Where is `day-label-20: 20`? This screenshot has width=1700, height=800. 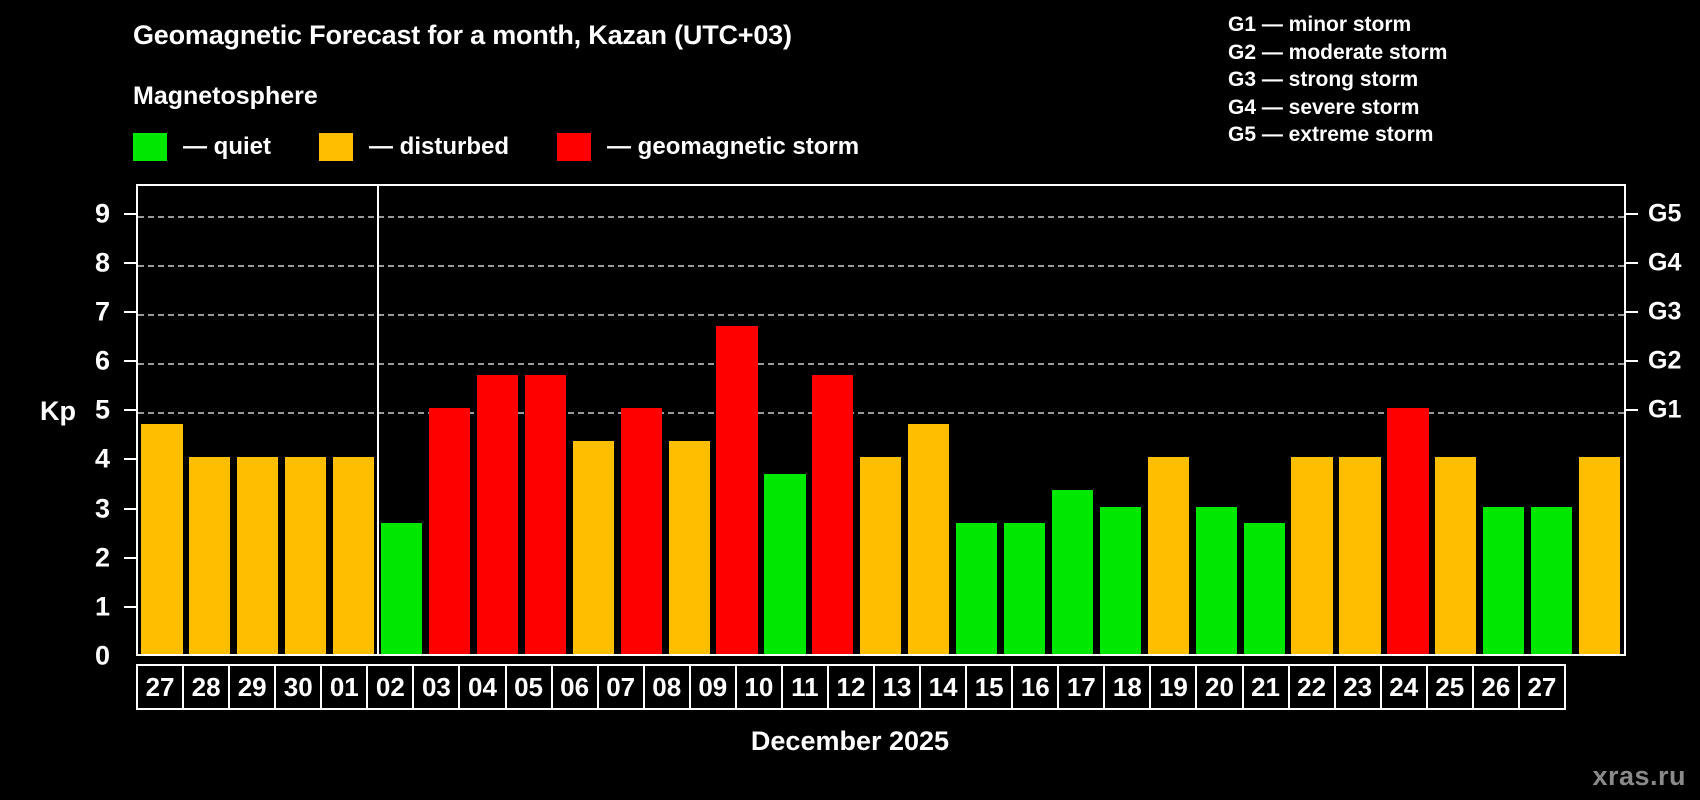
day-label-20: 20 is located at coordinates (1219, 687).